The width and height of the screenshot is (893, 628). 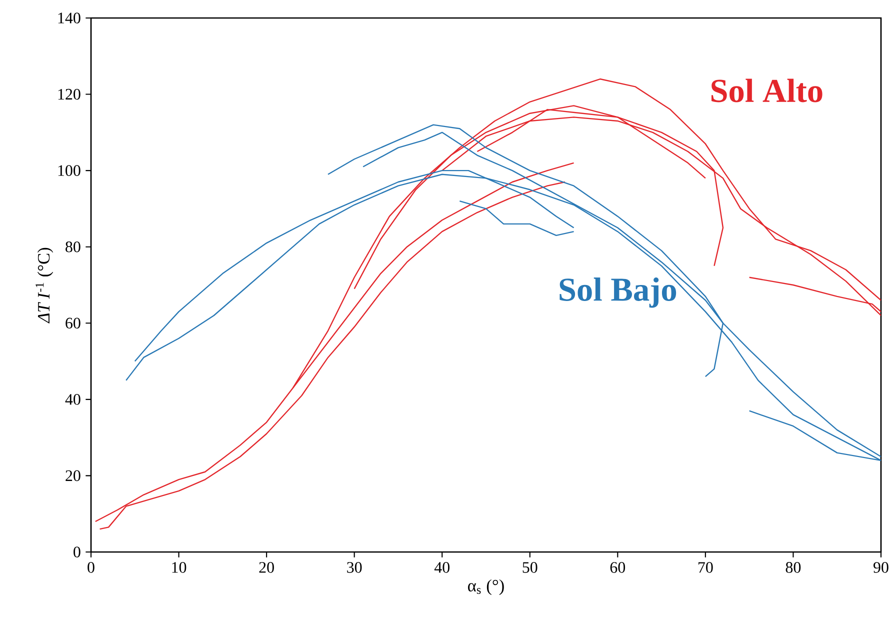 What do you see at coordinates (73, 476) in the screenshot?
I see `y-tick-label: 20` at bounding box center [73, 476].